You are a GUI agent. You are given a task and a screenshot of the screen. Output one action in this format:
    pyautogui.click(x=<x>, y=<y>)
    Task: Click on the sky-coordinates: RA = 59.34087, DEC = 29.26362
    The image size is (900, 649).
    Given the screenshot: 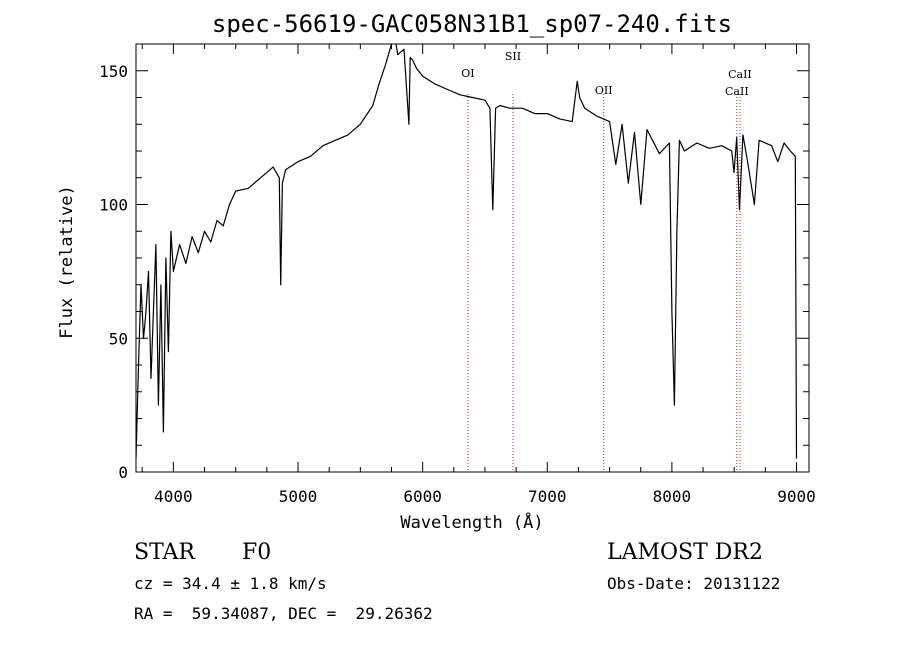 What is the action you would take?
    pyautogui.click(x=283, y=613)
    